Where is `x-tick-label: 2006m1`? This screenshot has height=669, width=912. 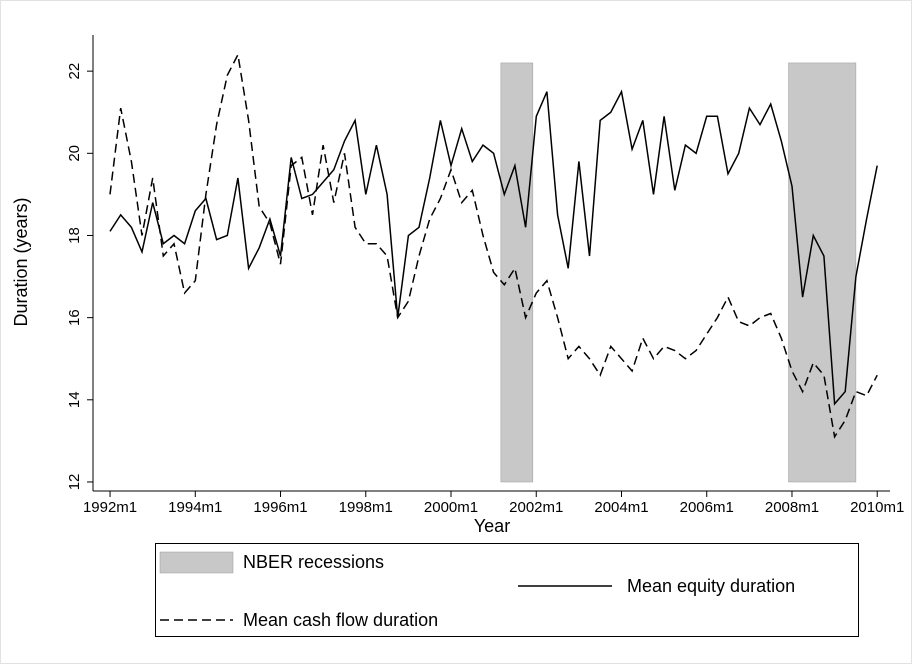
x-tick-label: 2006m1 is located at coordinates (707, 507).